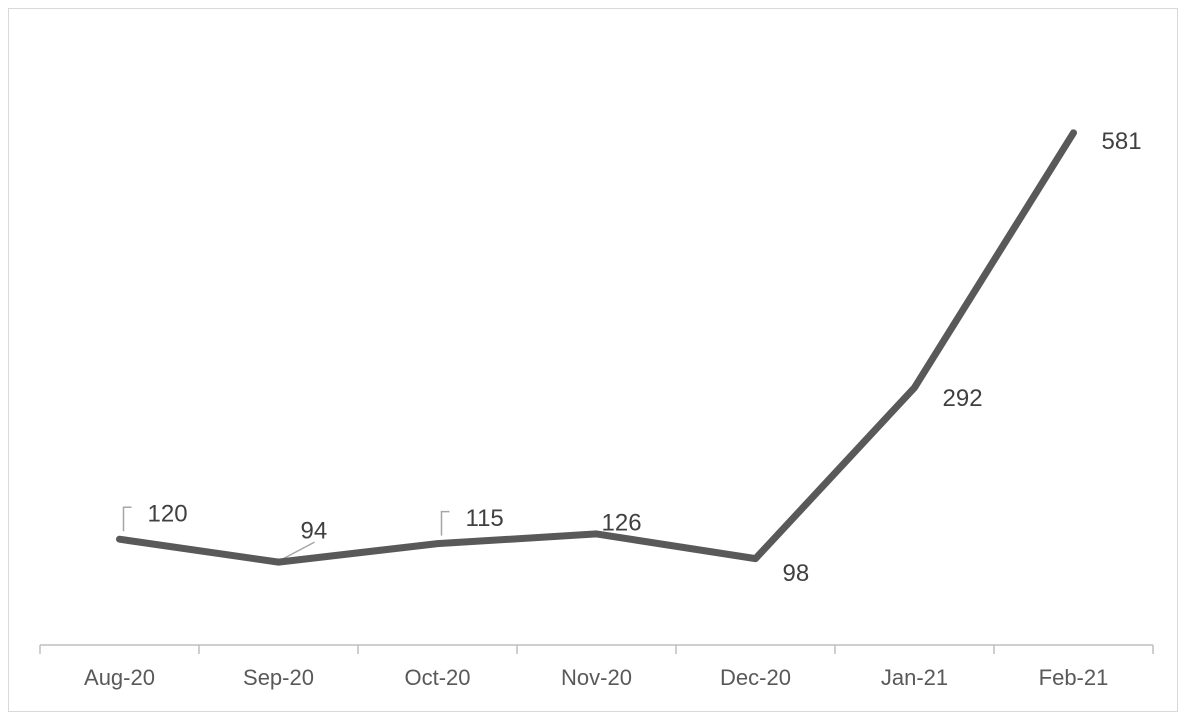 The image size is (1181, 715). What do you see at coordinates (278, 677) in the screenshot?
I see `x-tick-label: Sep-20` at bounding box center [278, 677].